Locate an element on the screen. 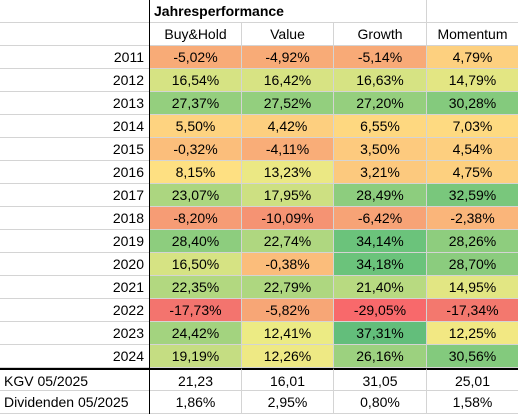 Image resolution: width=518 pixels, height=414 pixels. row-year-label: 2024 is located at coordinates (75, 356).